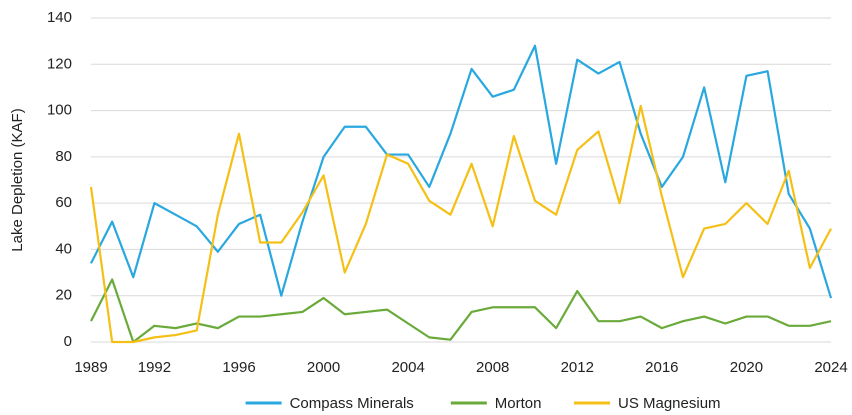 This screenshot has height=415, width=852. I want to click on y-tick-label: 120, so click(59, 63).